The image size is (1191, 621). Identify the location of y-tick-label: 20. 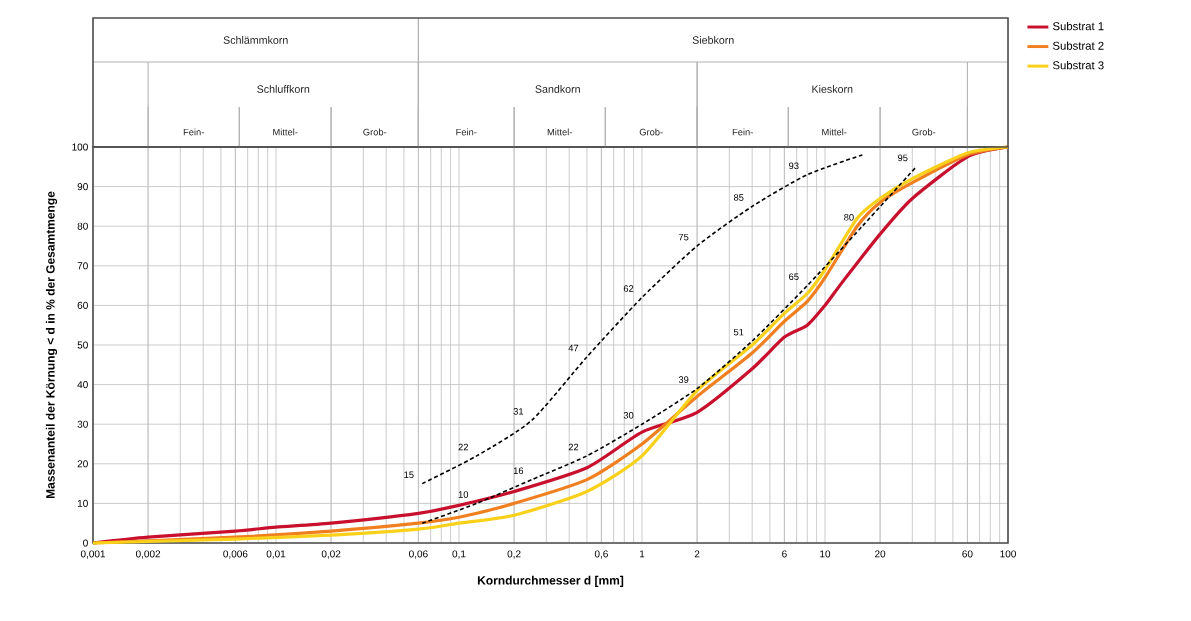
(82, 464).